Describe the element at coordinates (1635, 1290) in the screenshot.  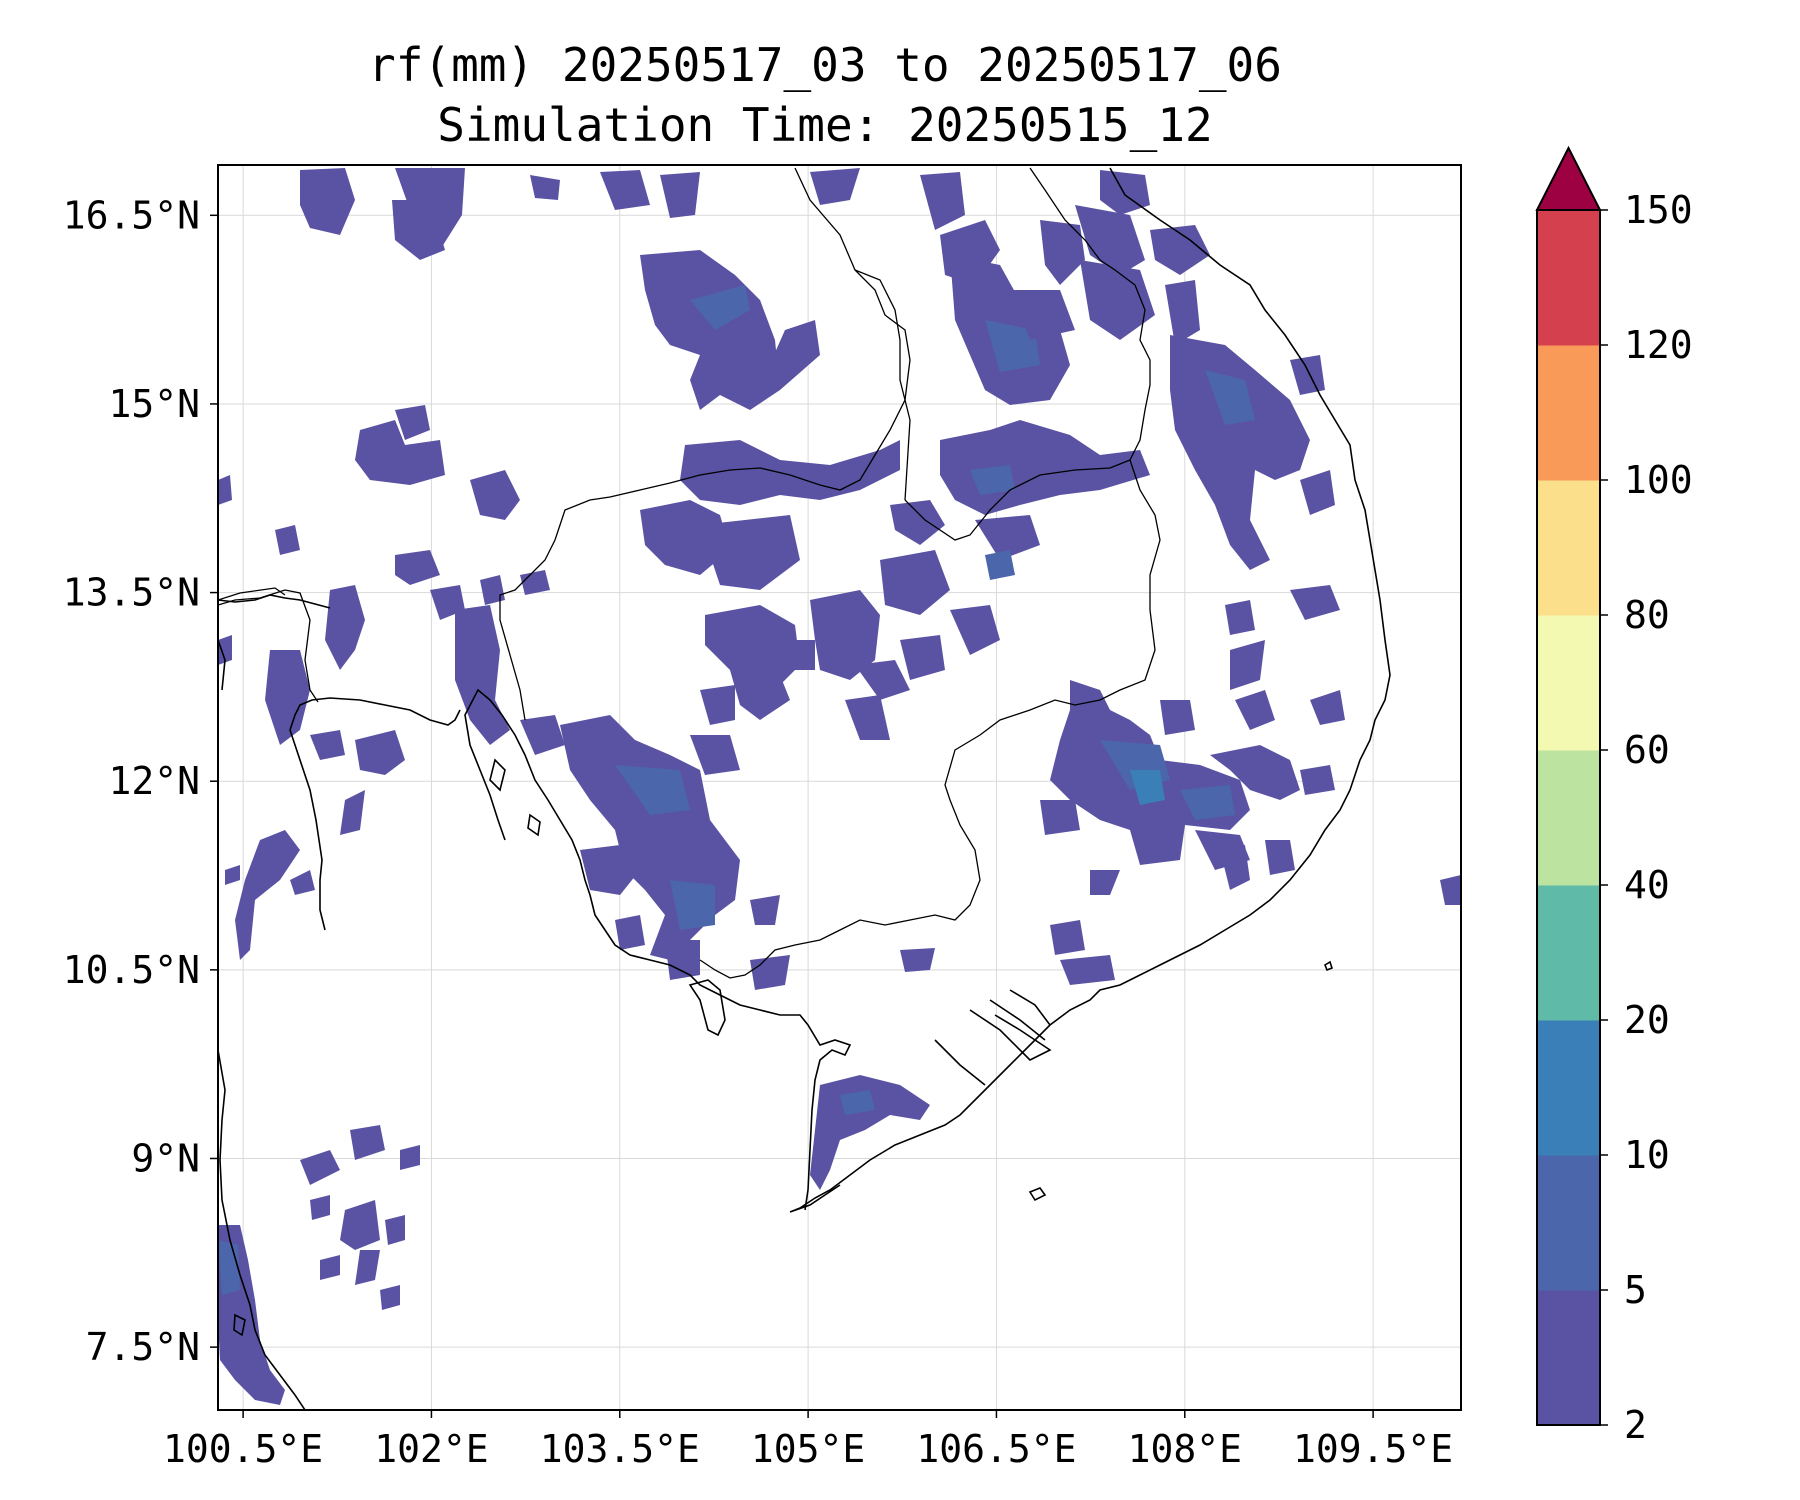
I see `colorbar-tick-label: 5` at that location.